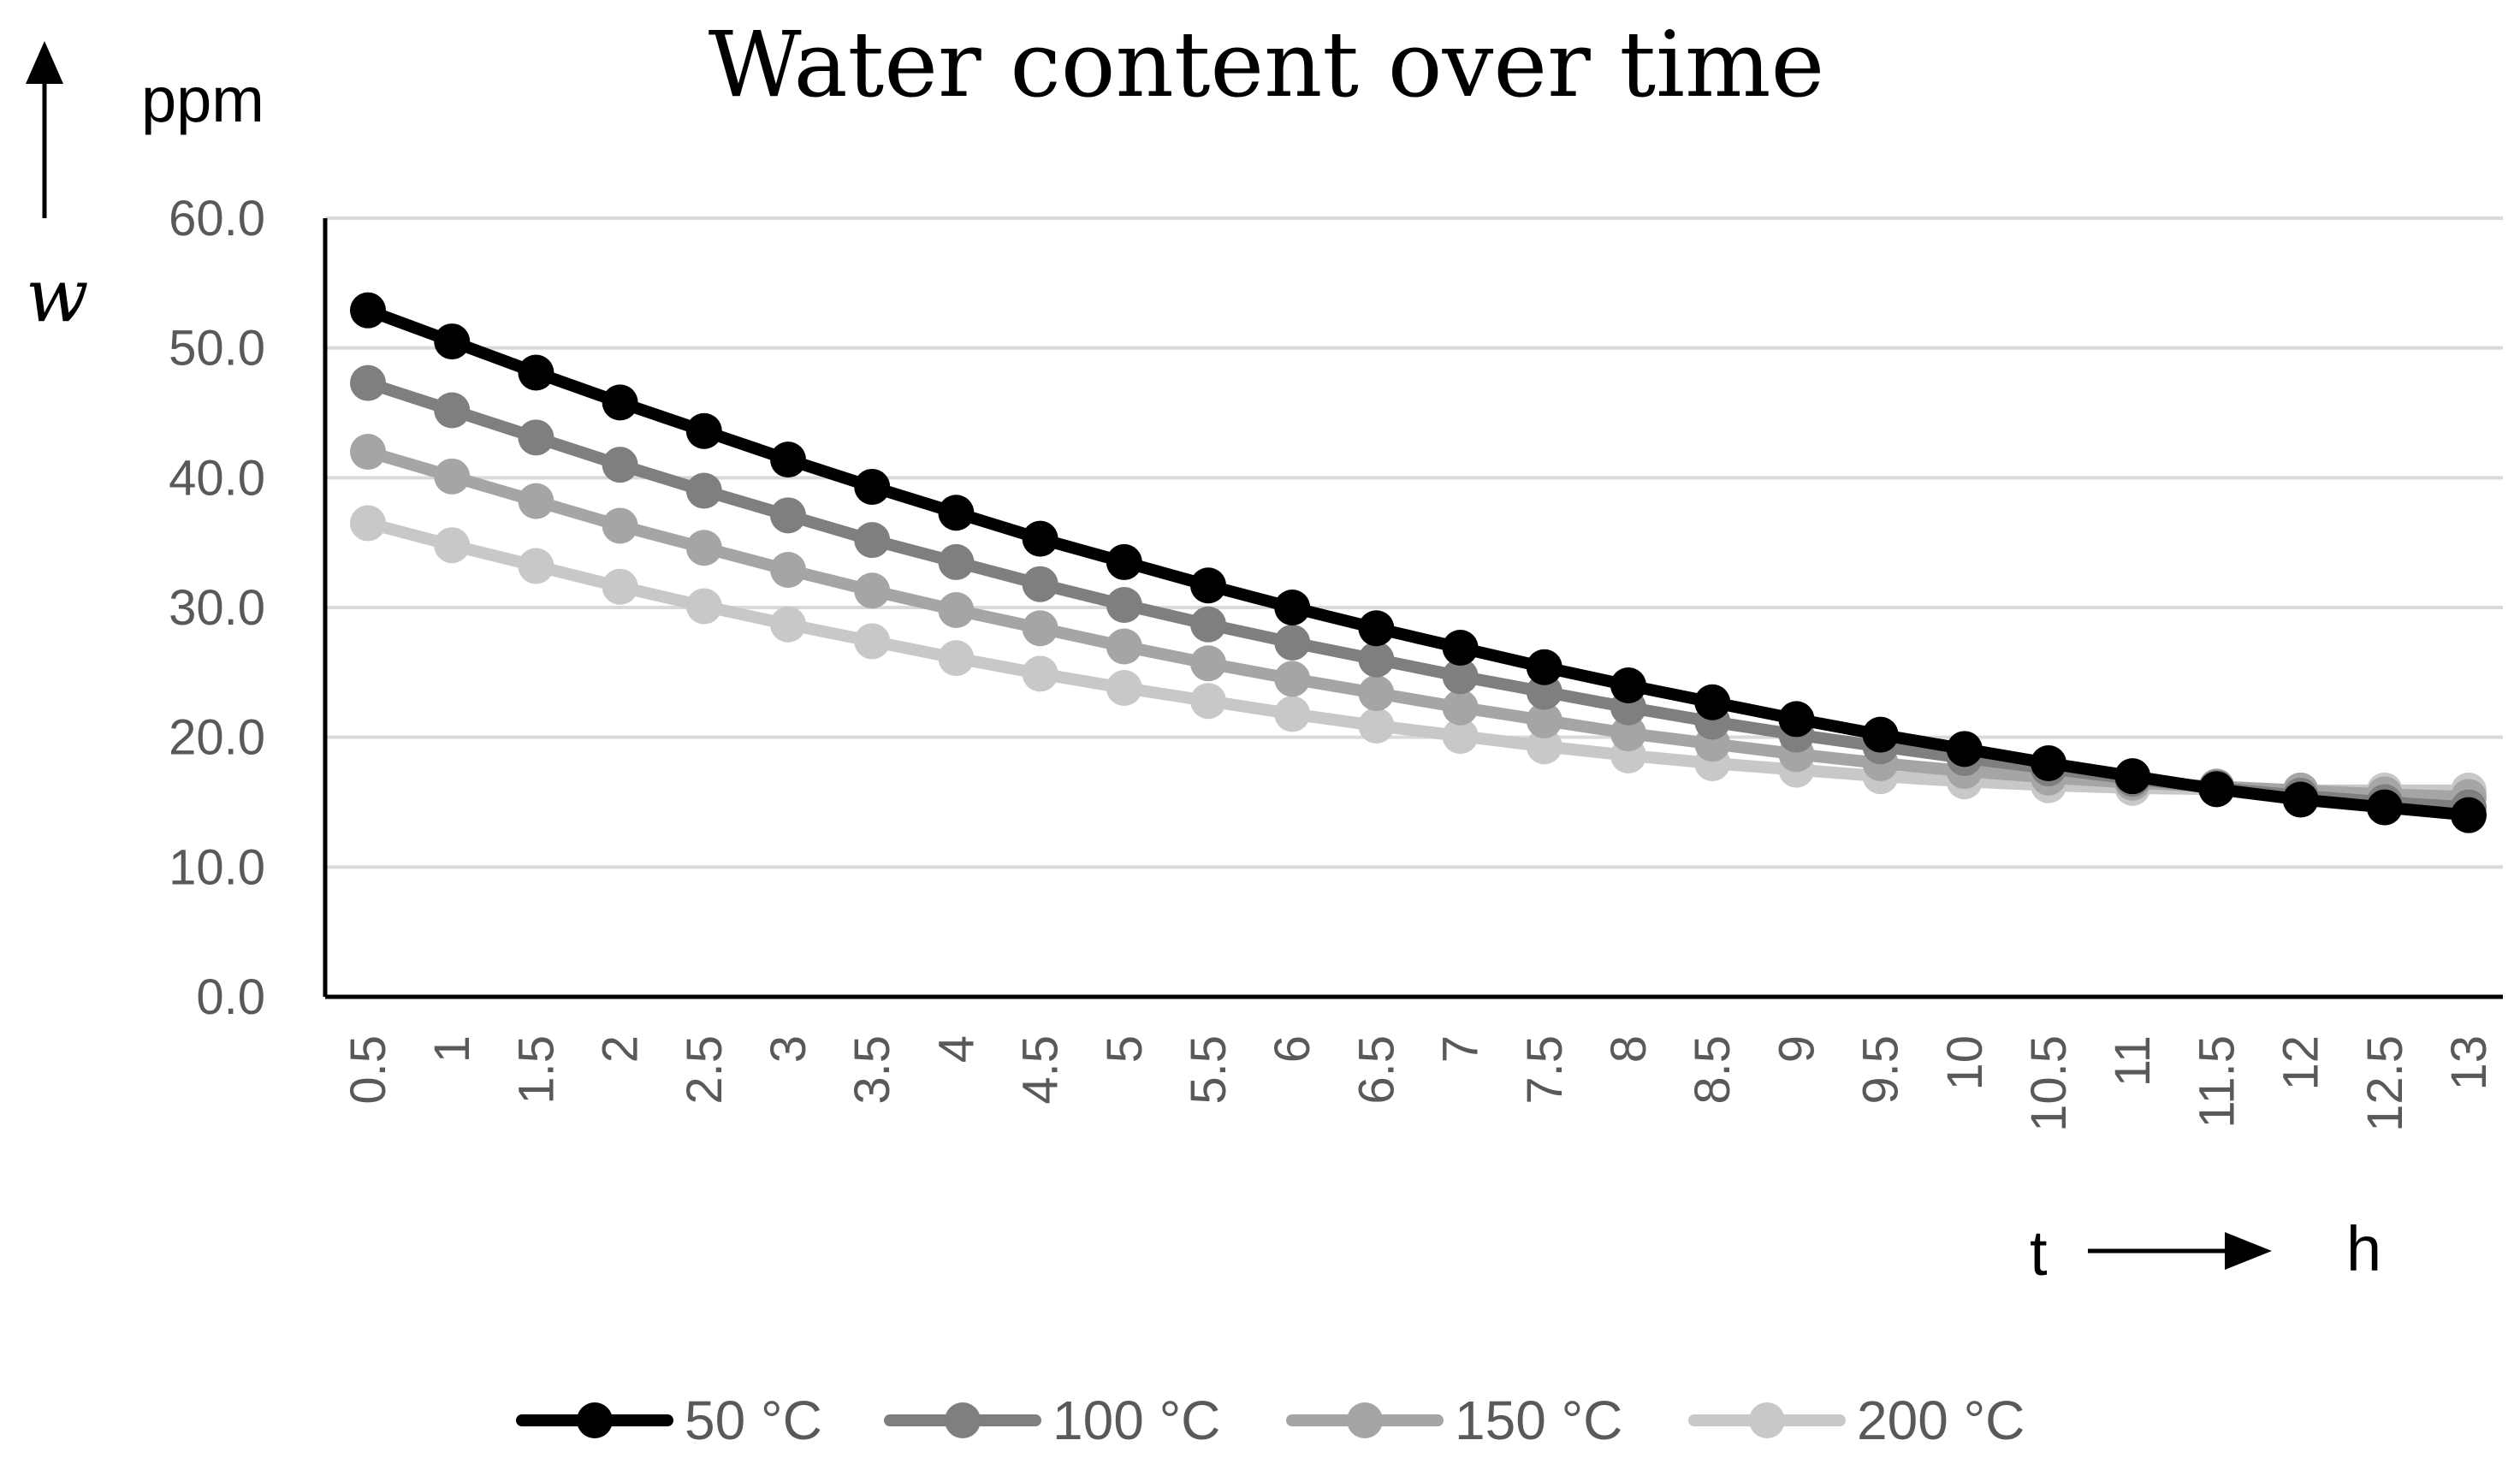  What do you see at coordinates (1856, 1420) in the screenshot?
I see `legend-item: 200 °C` at bounding box center [1856, 1420].